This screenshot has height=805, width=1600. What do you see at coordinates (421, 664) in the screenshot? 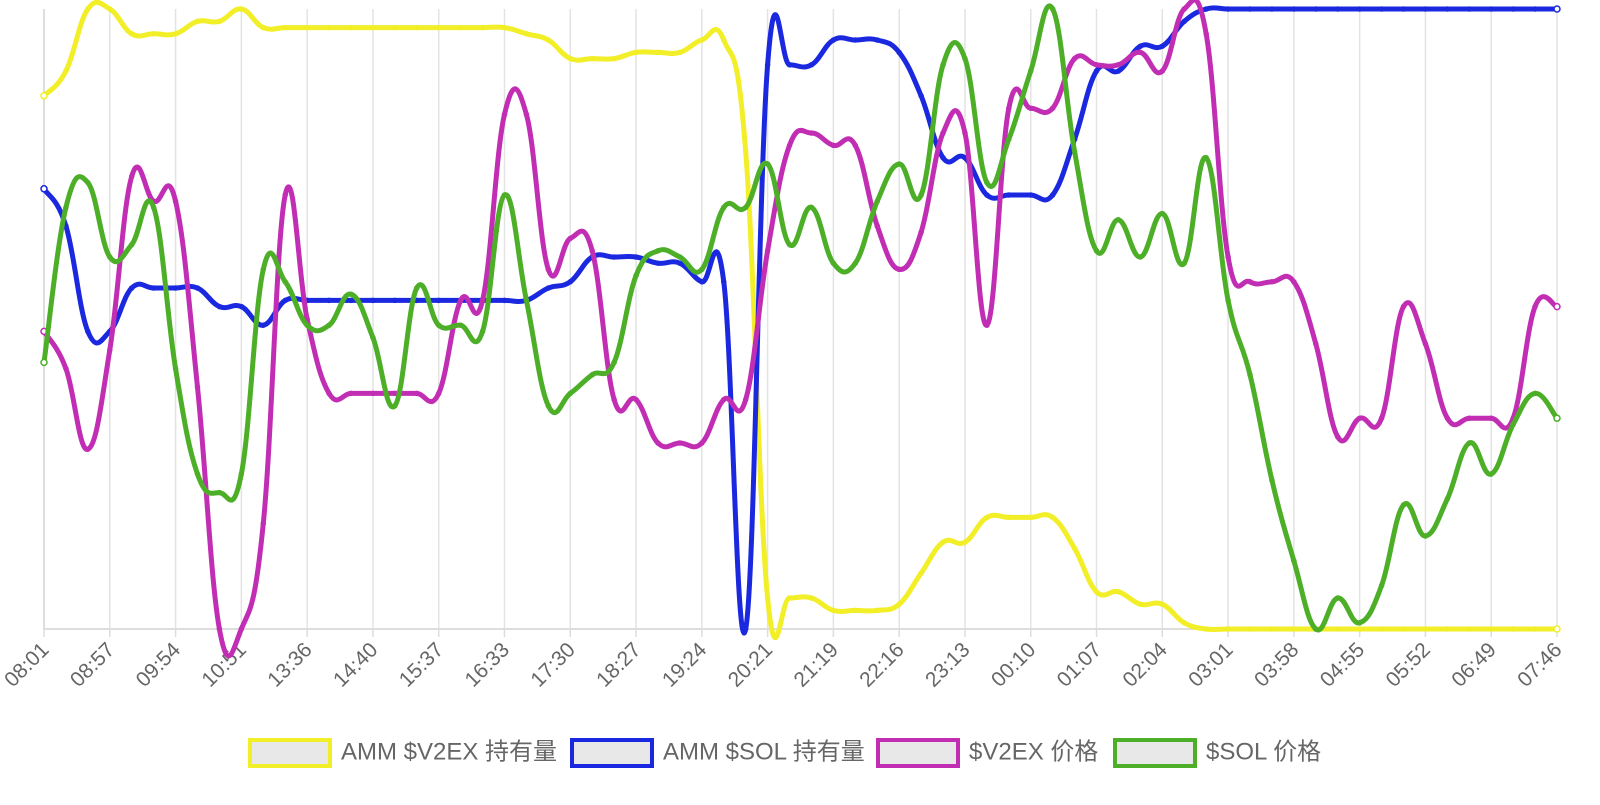
I see `x-tick-label: 15:37` at bounding box center [421, 664].